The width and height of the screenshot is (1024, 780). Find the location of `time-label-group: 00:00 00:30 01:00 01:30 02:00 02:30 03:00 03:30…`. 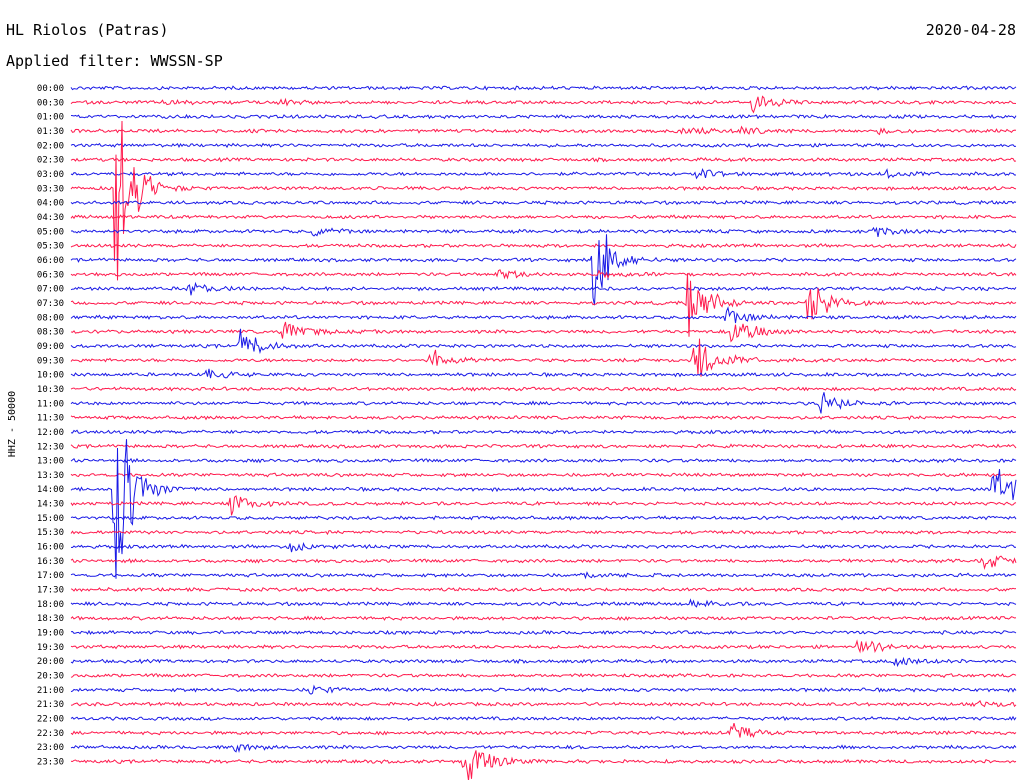

time-label-group: 00:00 00:30 01:00 01:30 02:00 02:30 03:00 03:30… is located at coordinates (50, 426).